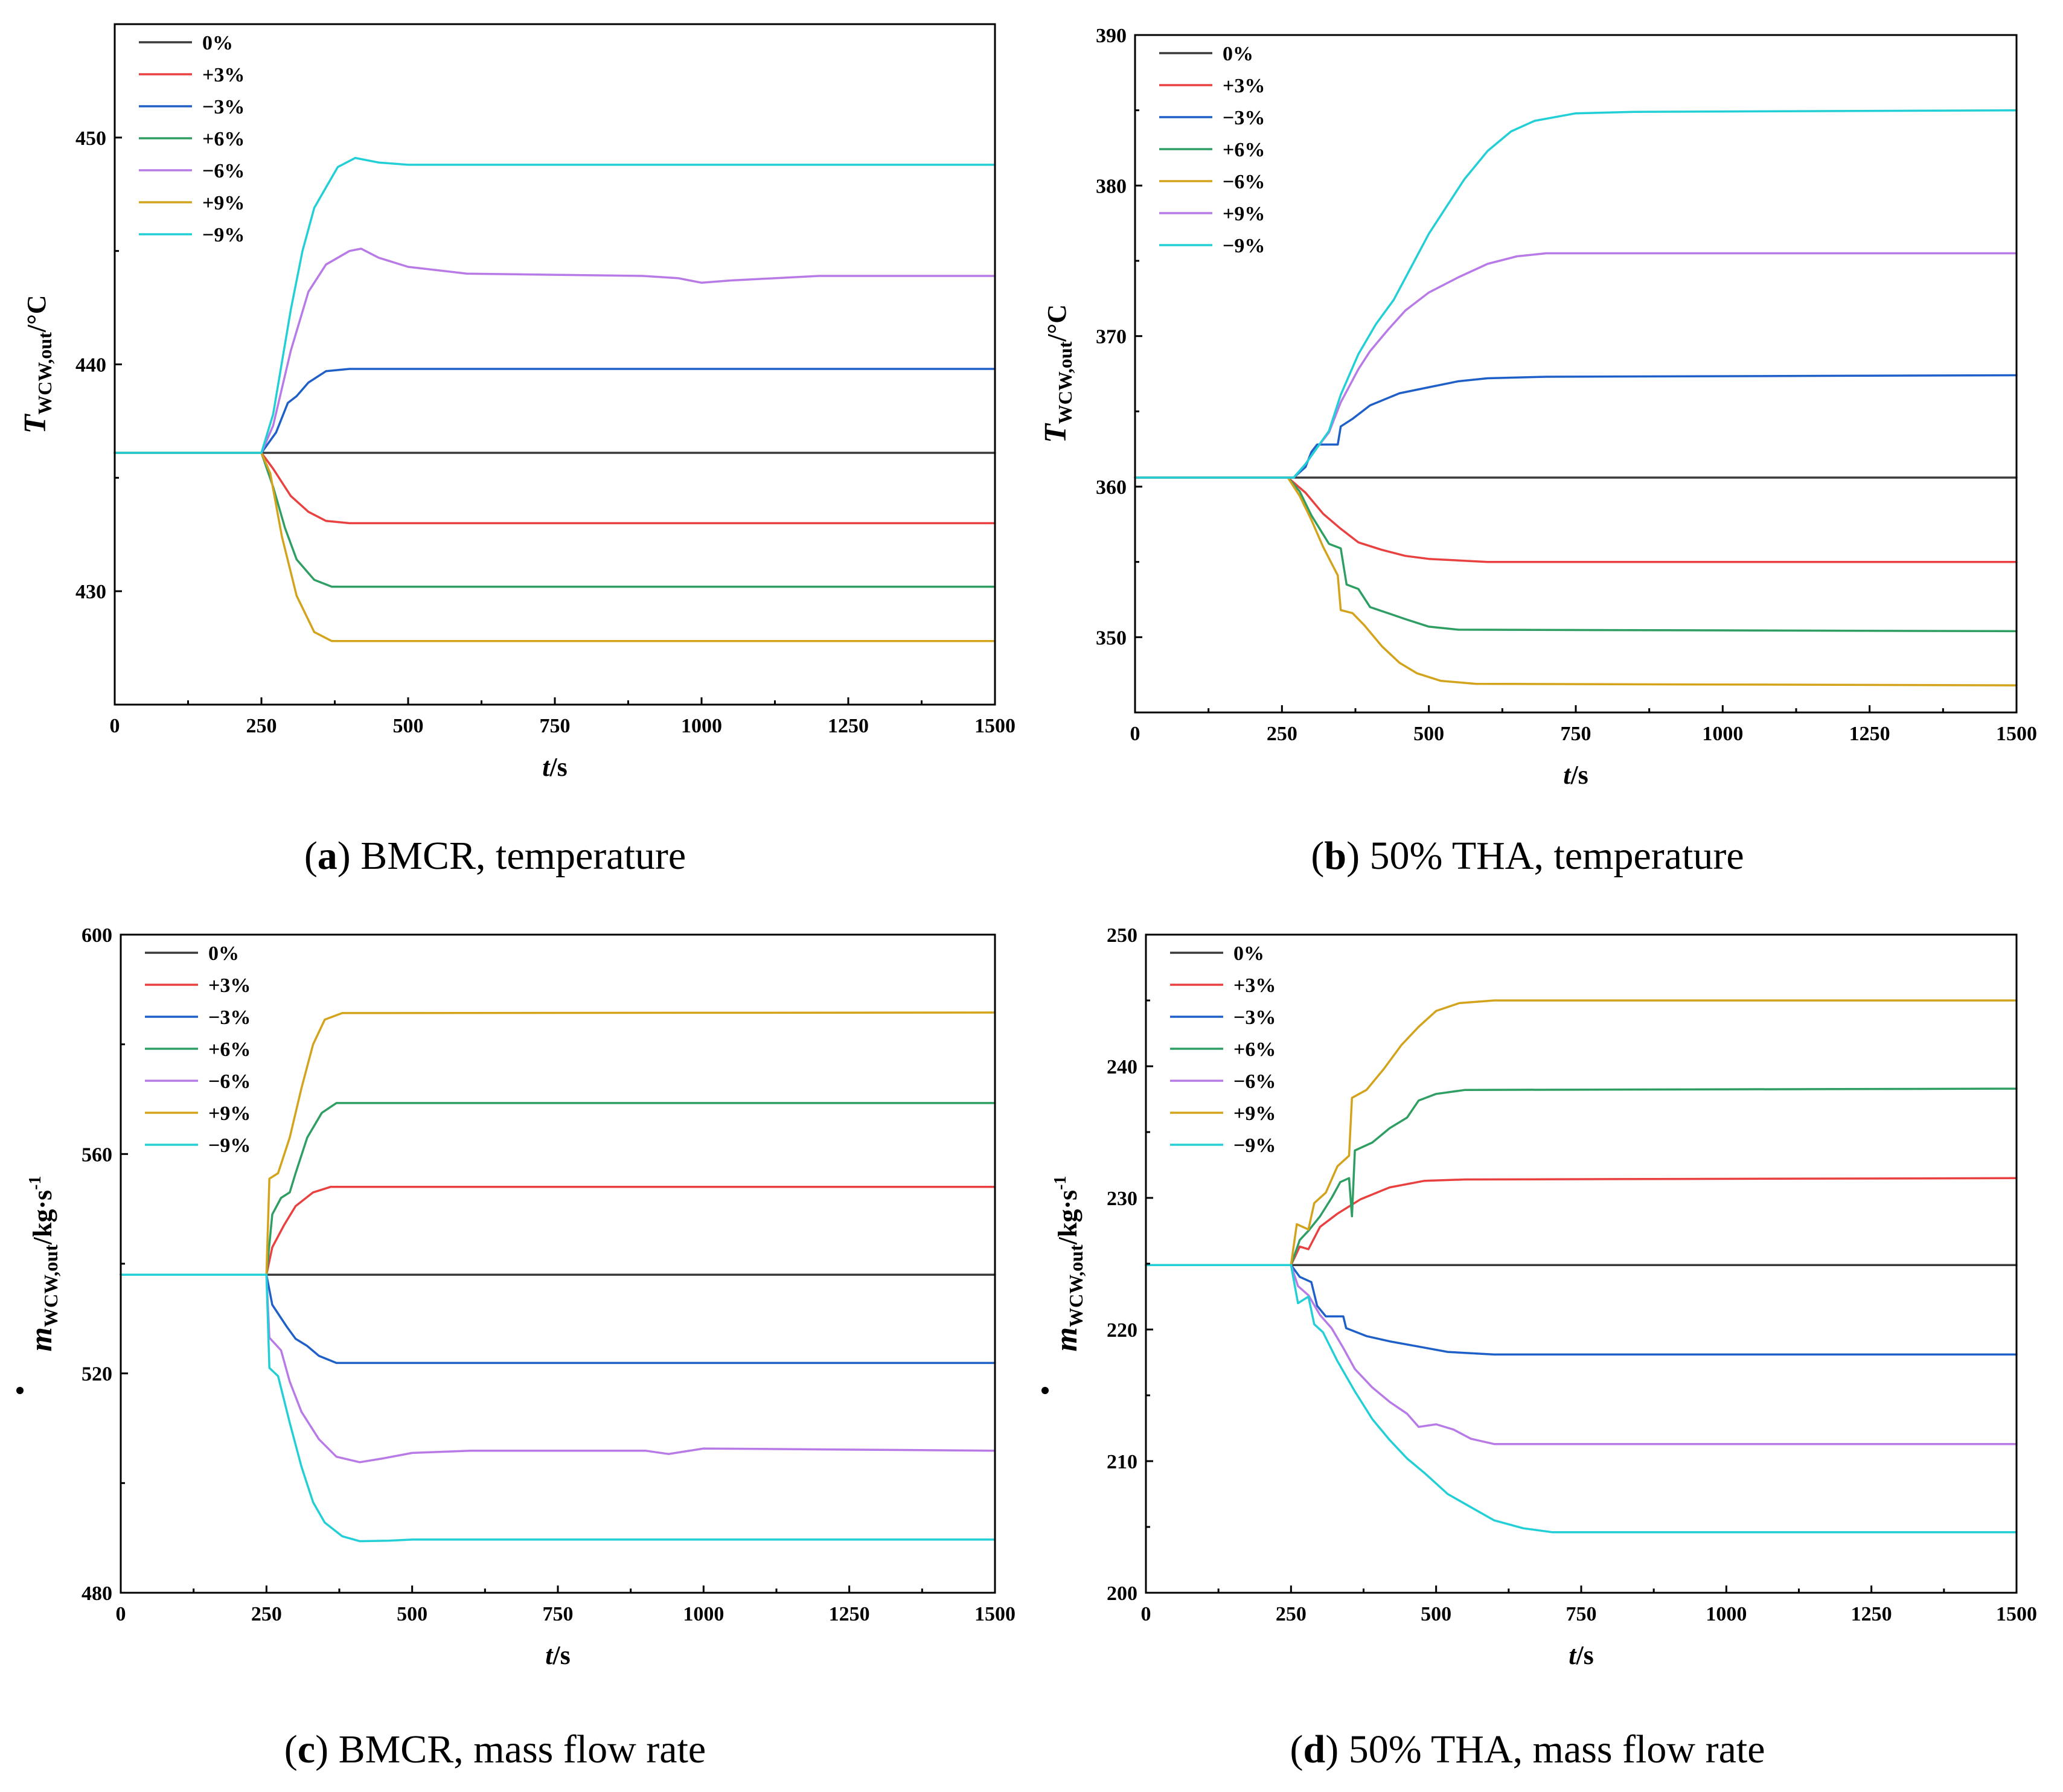 The image size is (2063, 1792). What do you see at coordinates (1528, 856) in the screenshot?
I see `caption-b: (b) 50% THA, temperature` at bounding box center [1528, 856].